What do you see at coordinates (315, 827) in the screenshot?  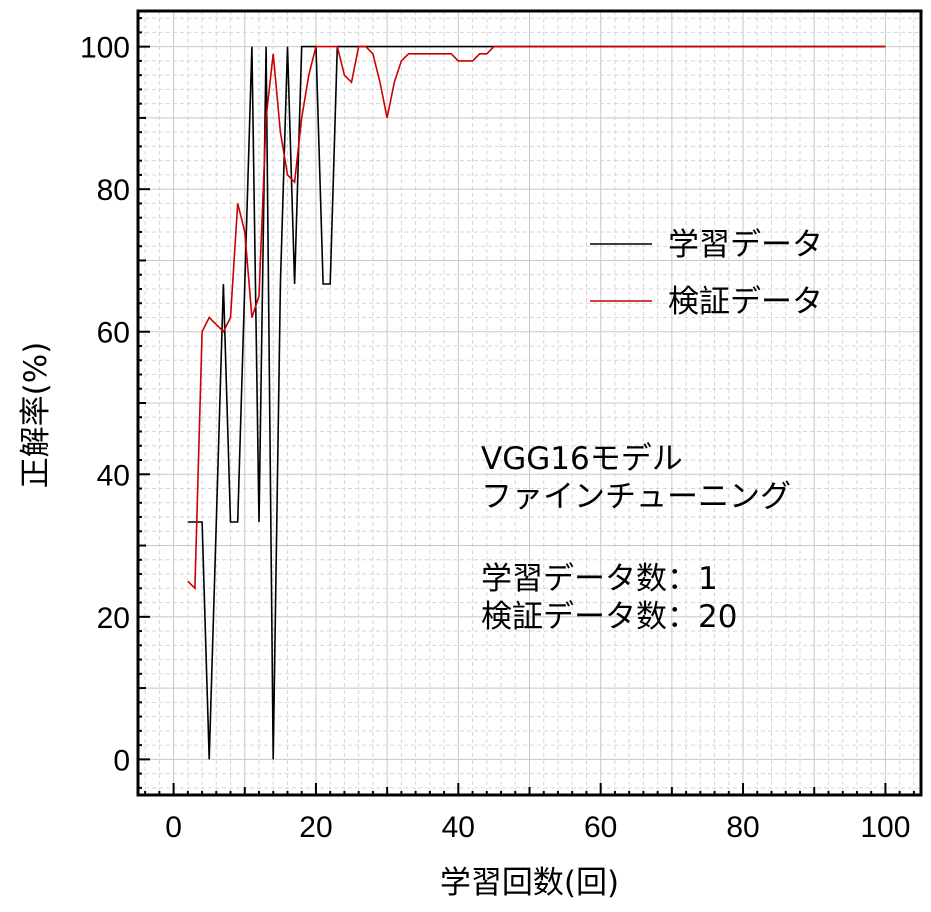 I see `x-tick-label: 20` at bounding box center [315, 827].